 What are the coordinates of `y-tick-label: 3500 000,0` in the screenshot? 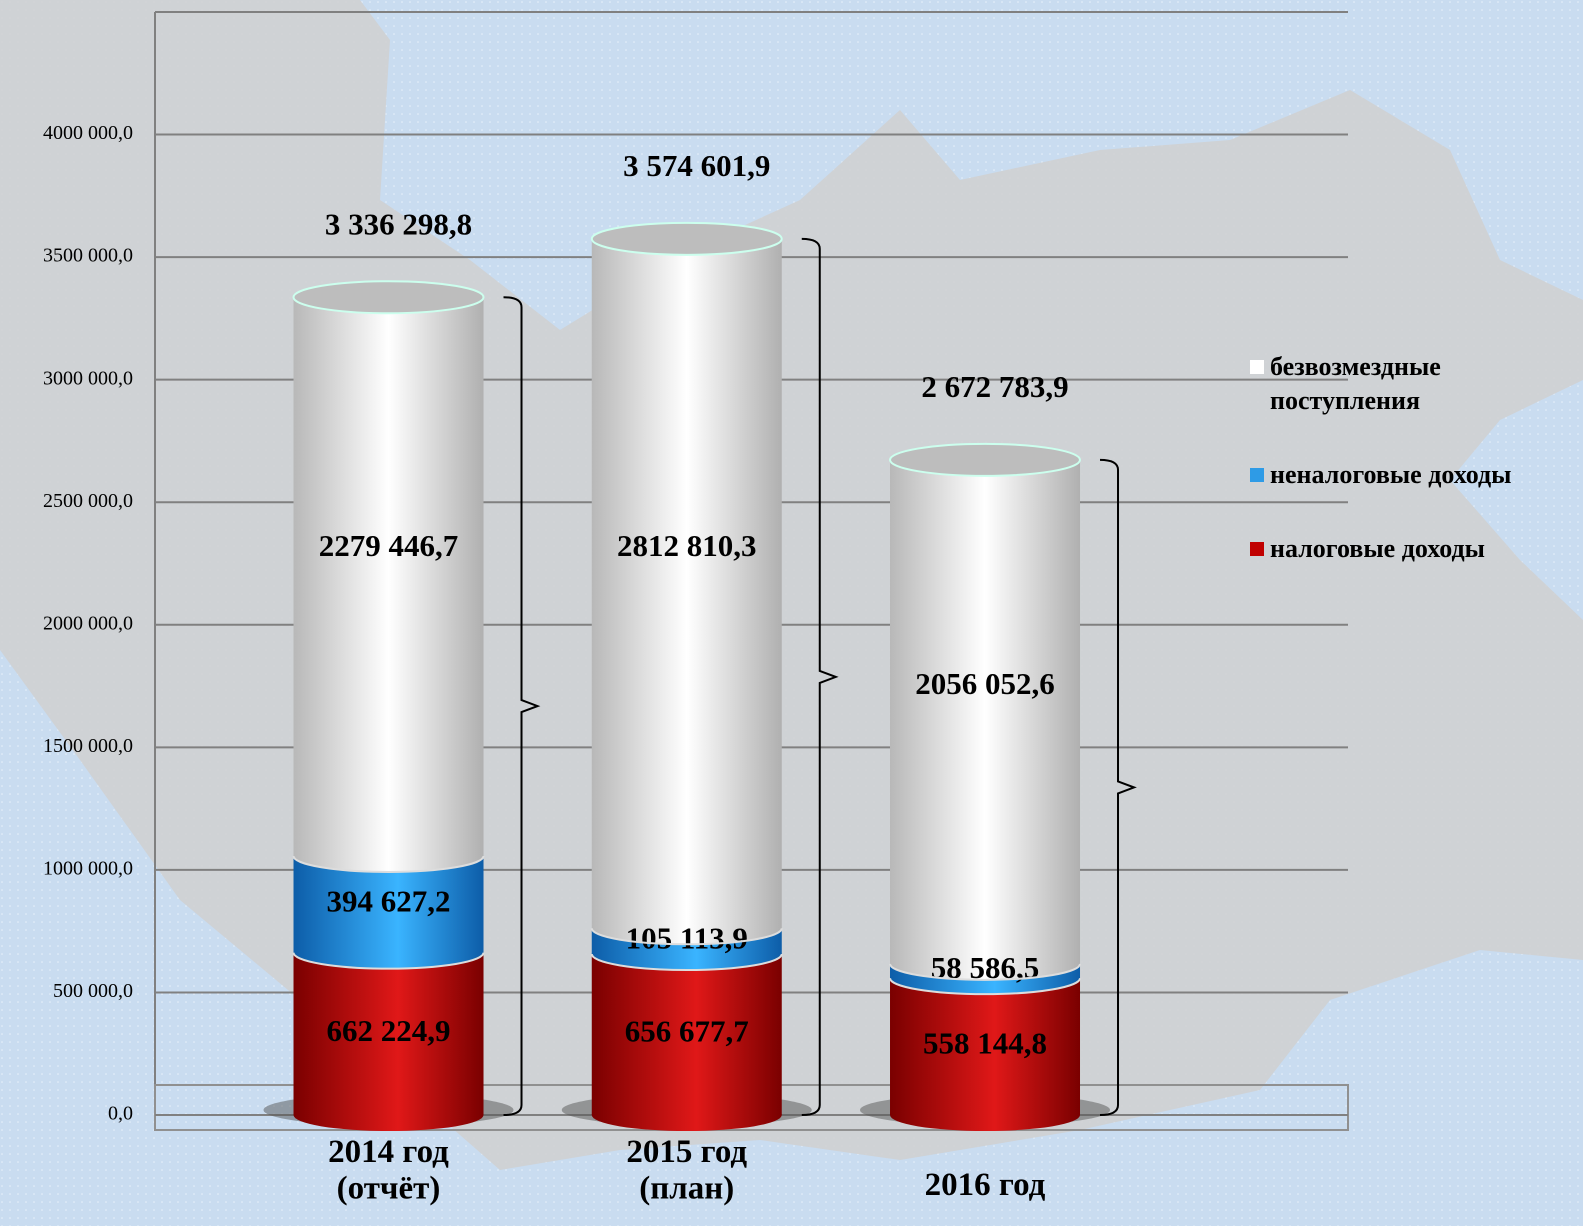 It's located at (88, 256).